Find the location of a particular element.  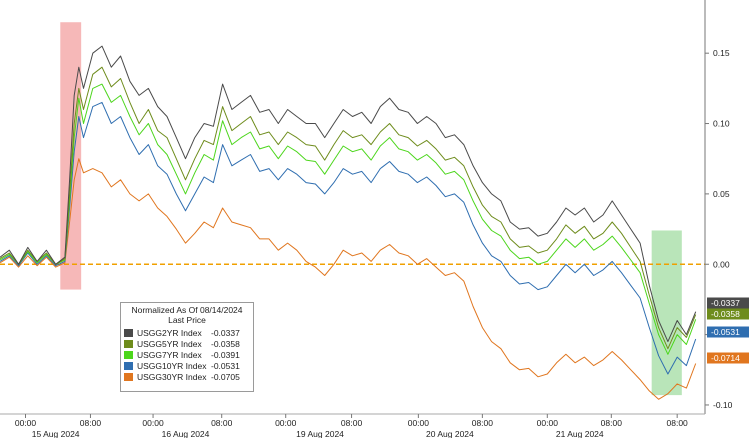

x-date-label: 19 Aug 2024 is located at coordinates (320, 433).